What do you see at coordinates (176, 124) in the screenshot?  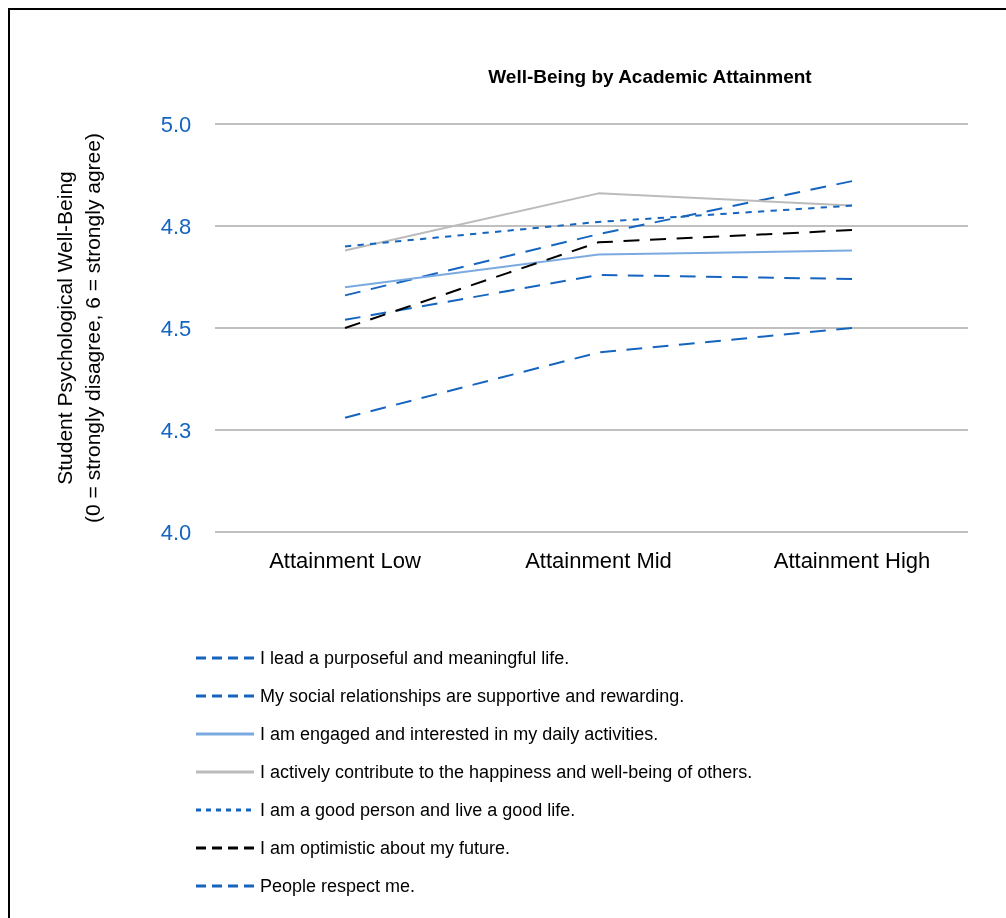 I see `y-tick-label: 5.0` at bounding box center [176, 124].